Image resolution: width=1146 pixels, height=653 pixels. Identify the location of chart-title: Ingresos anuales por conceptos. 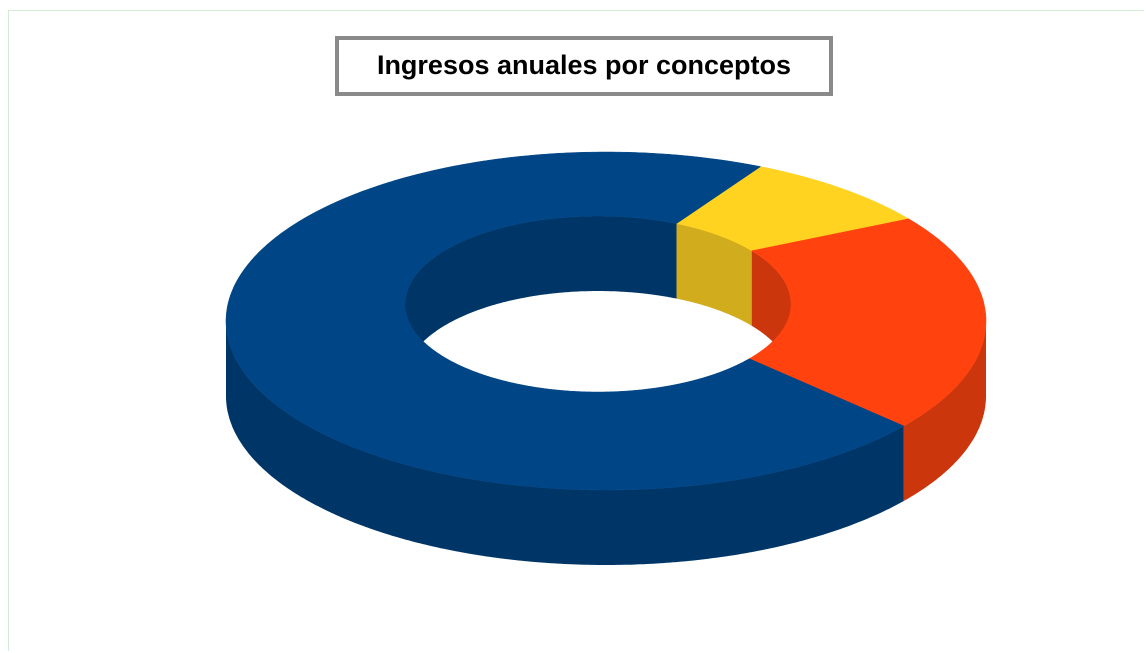
(584, 65).